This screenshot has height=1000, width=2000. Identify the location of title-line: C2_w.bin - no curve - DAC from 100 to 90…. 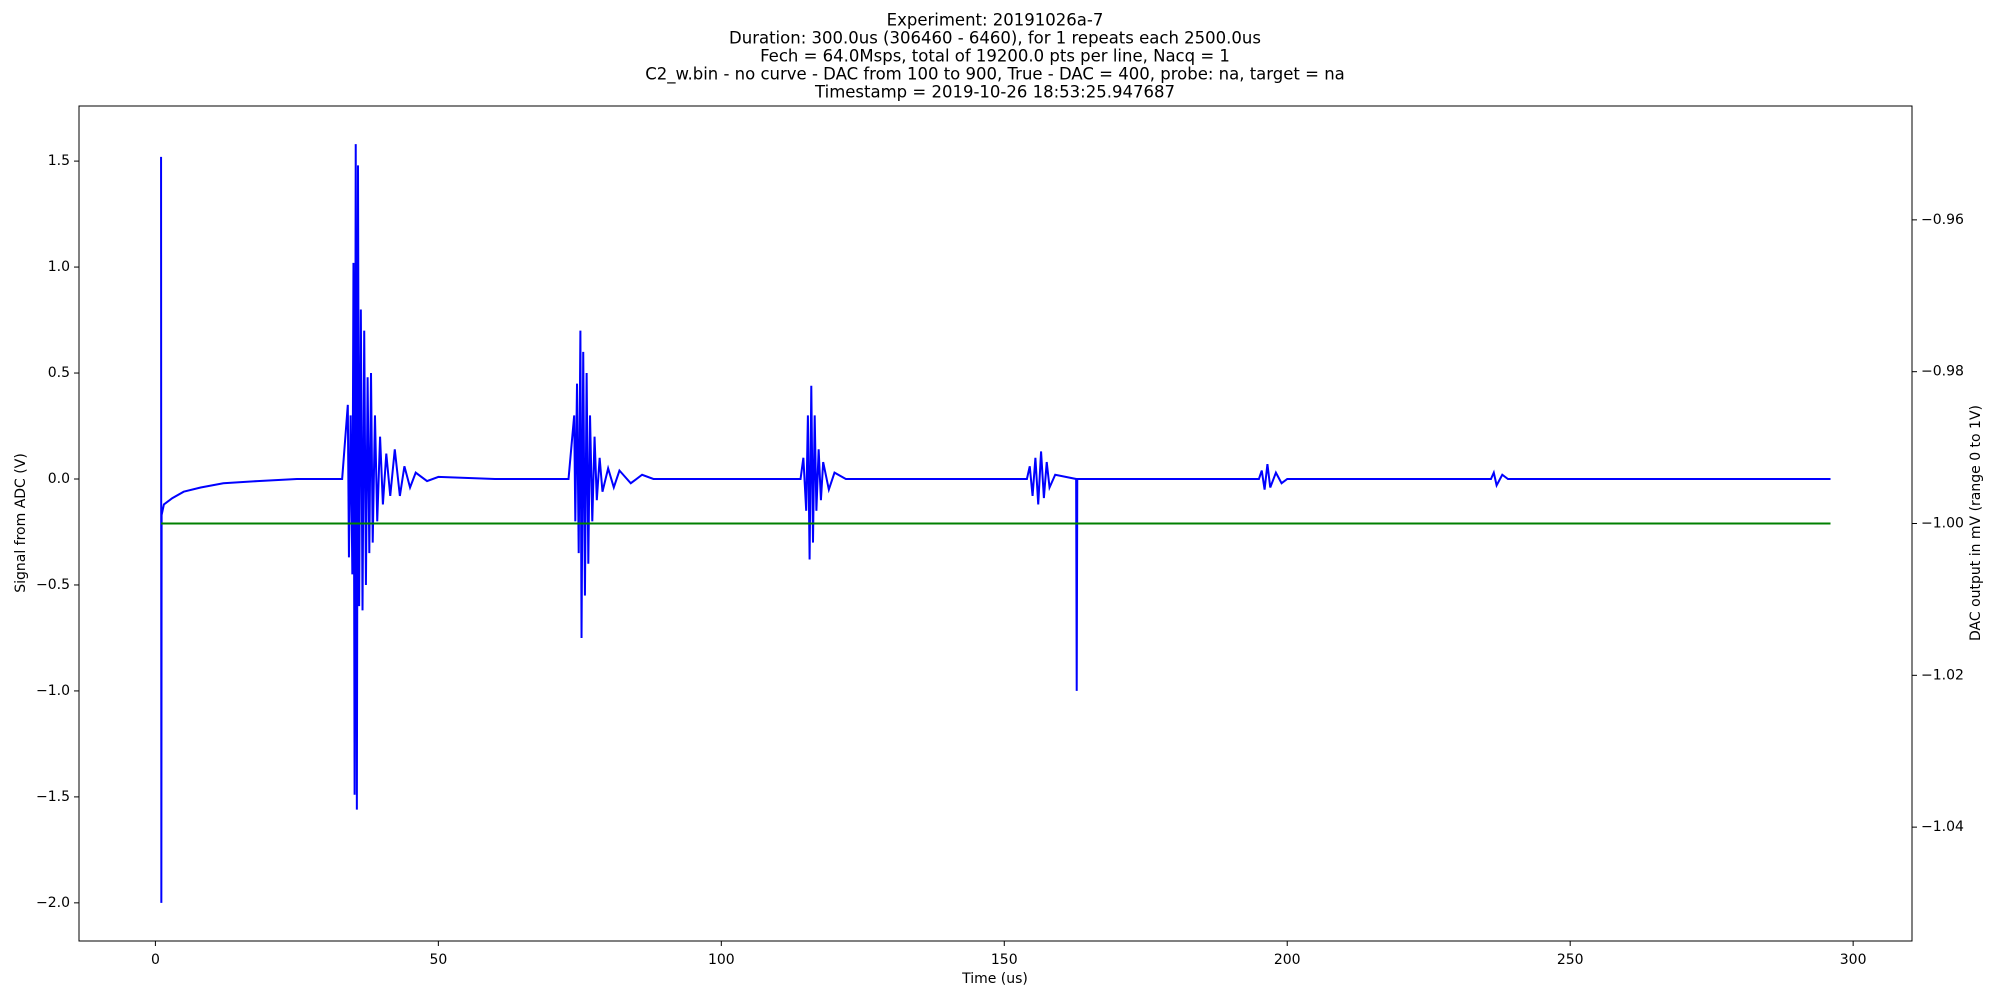
(995, 75).